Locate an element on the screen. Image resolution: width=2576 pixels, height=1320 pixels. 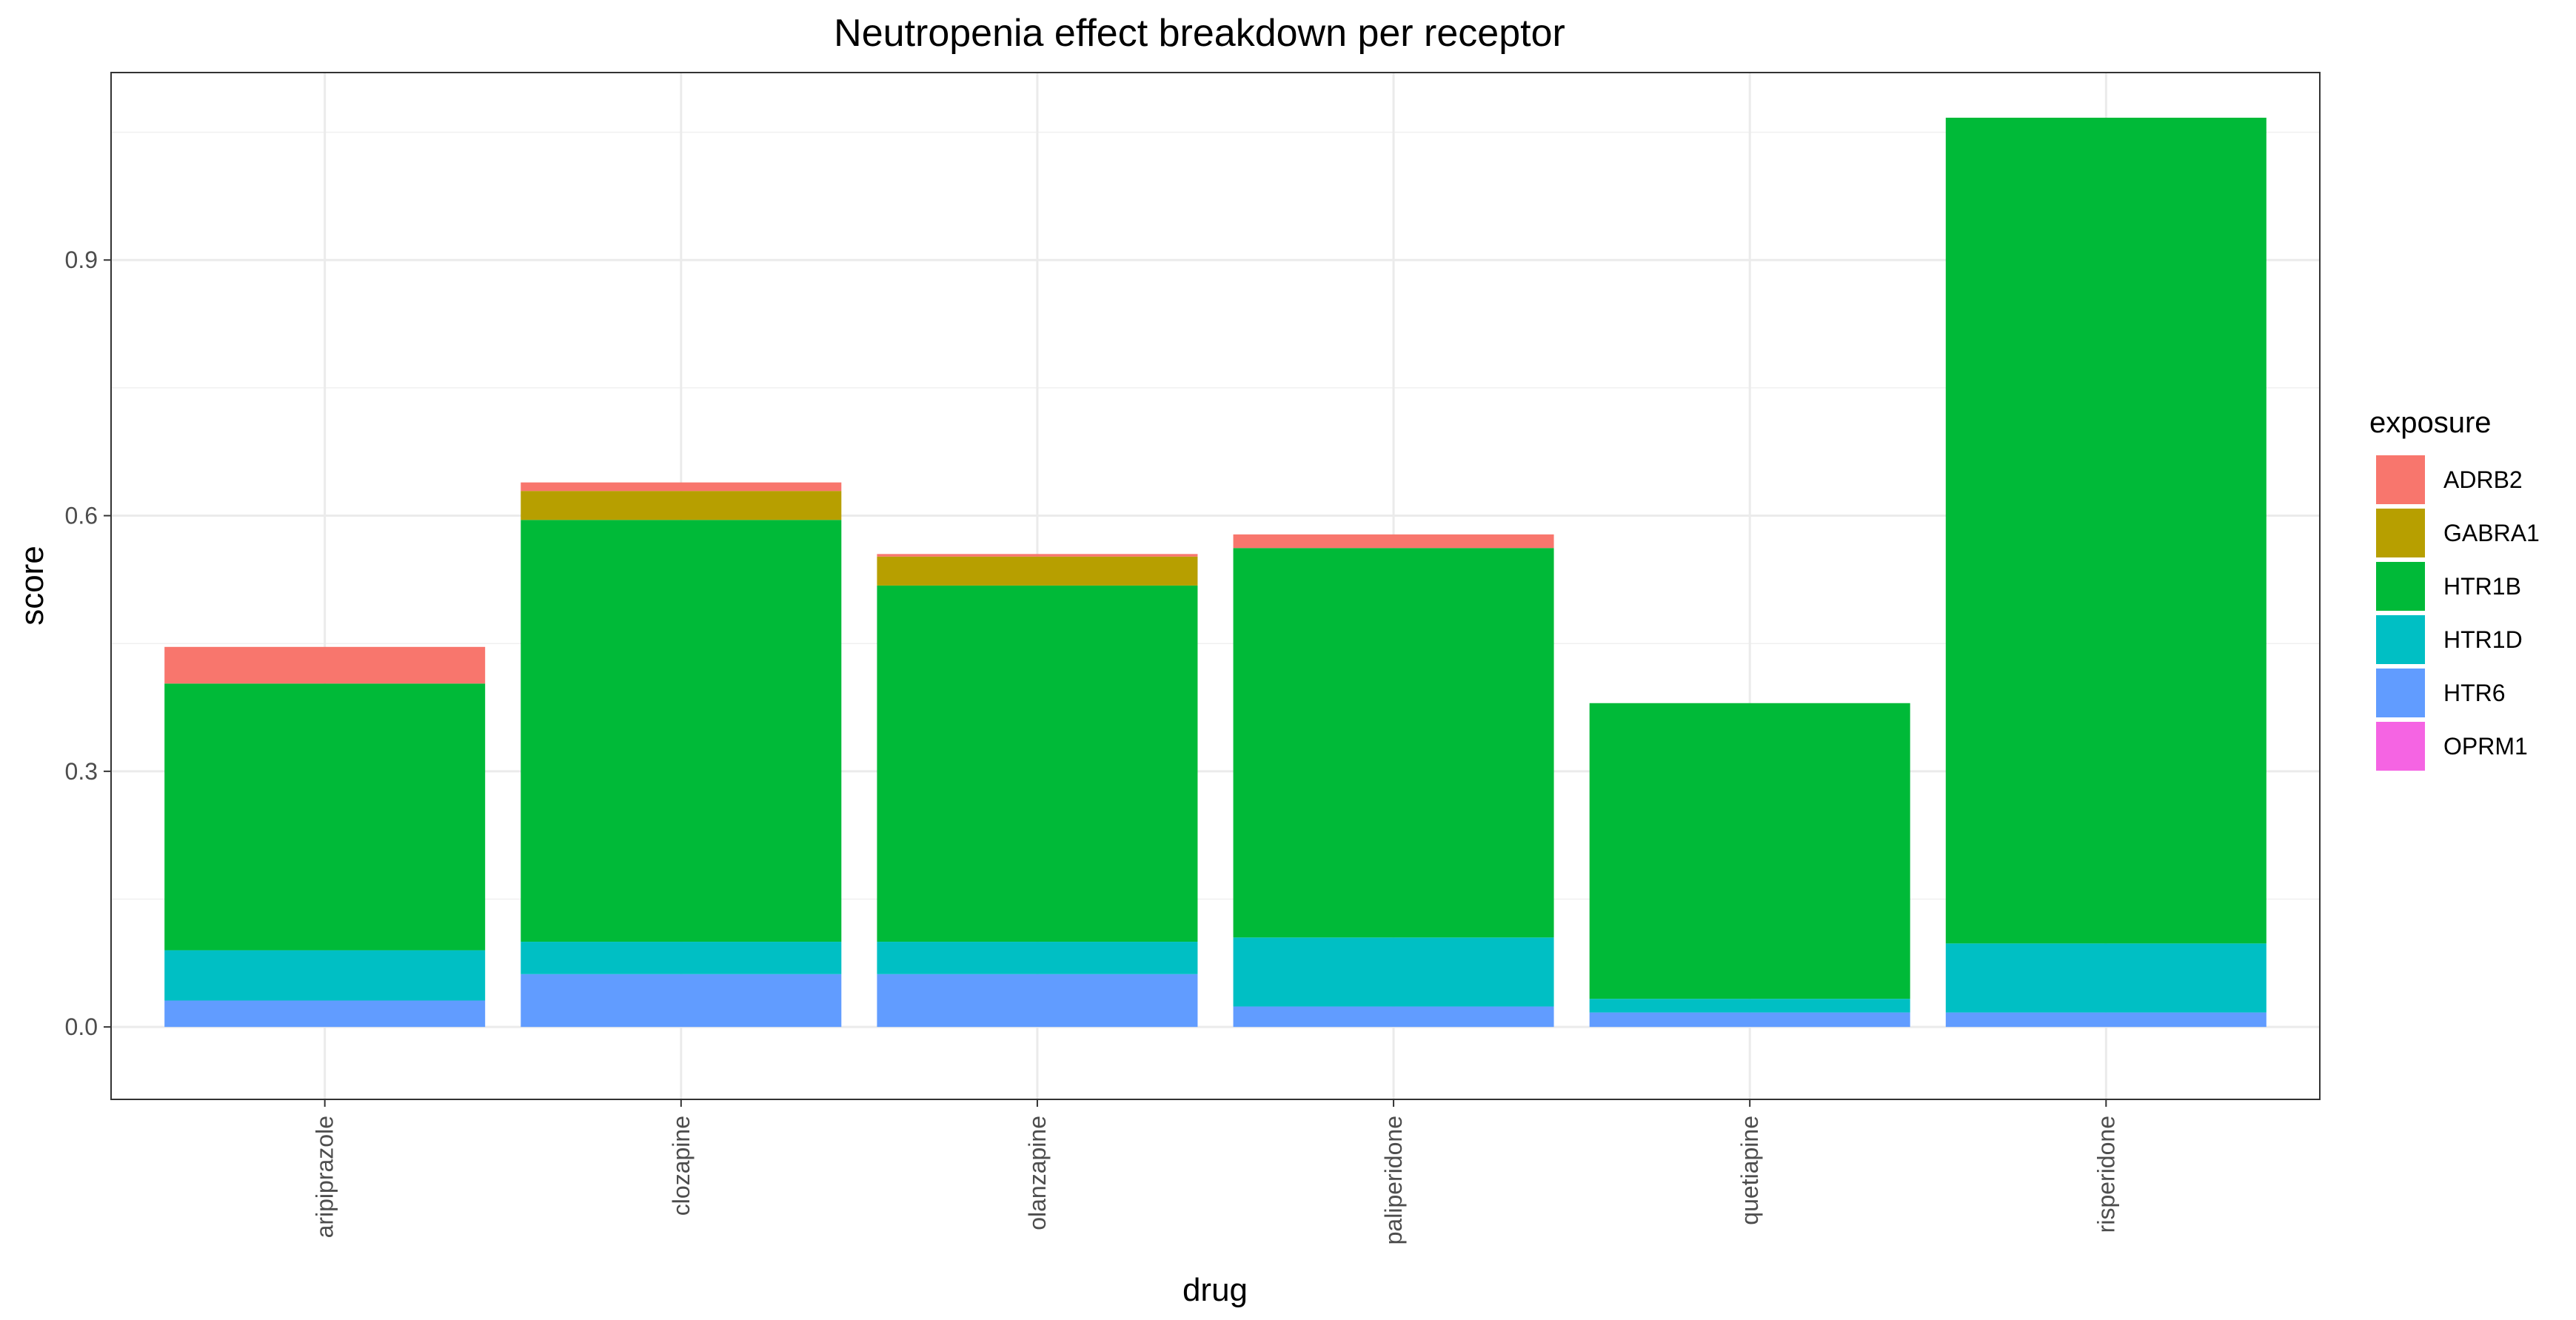
legend-swatch-htr6 is located at coordinates (2400, 693).